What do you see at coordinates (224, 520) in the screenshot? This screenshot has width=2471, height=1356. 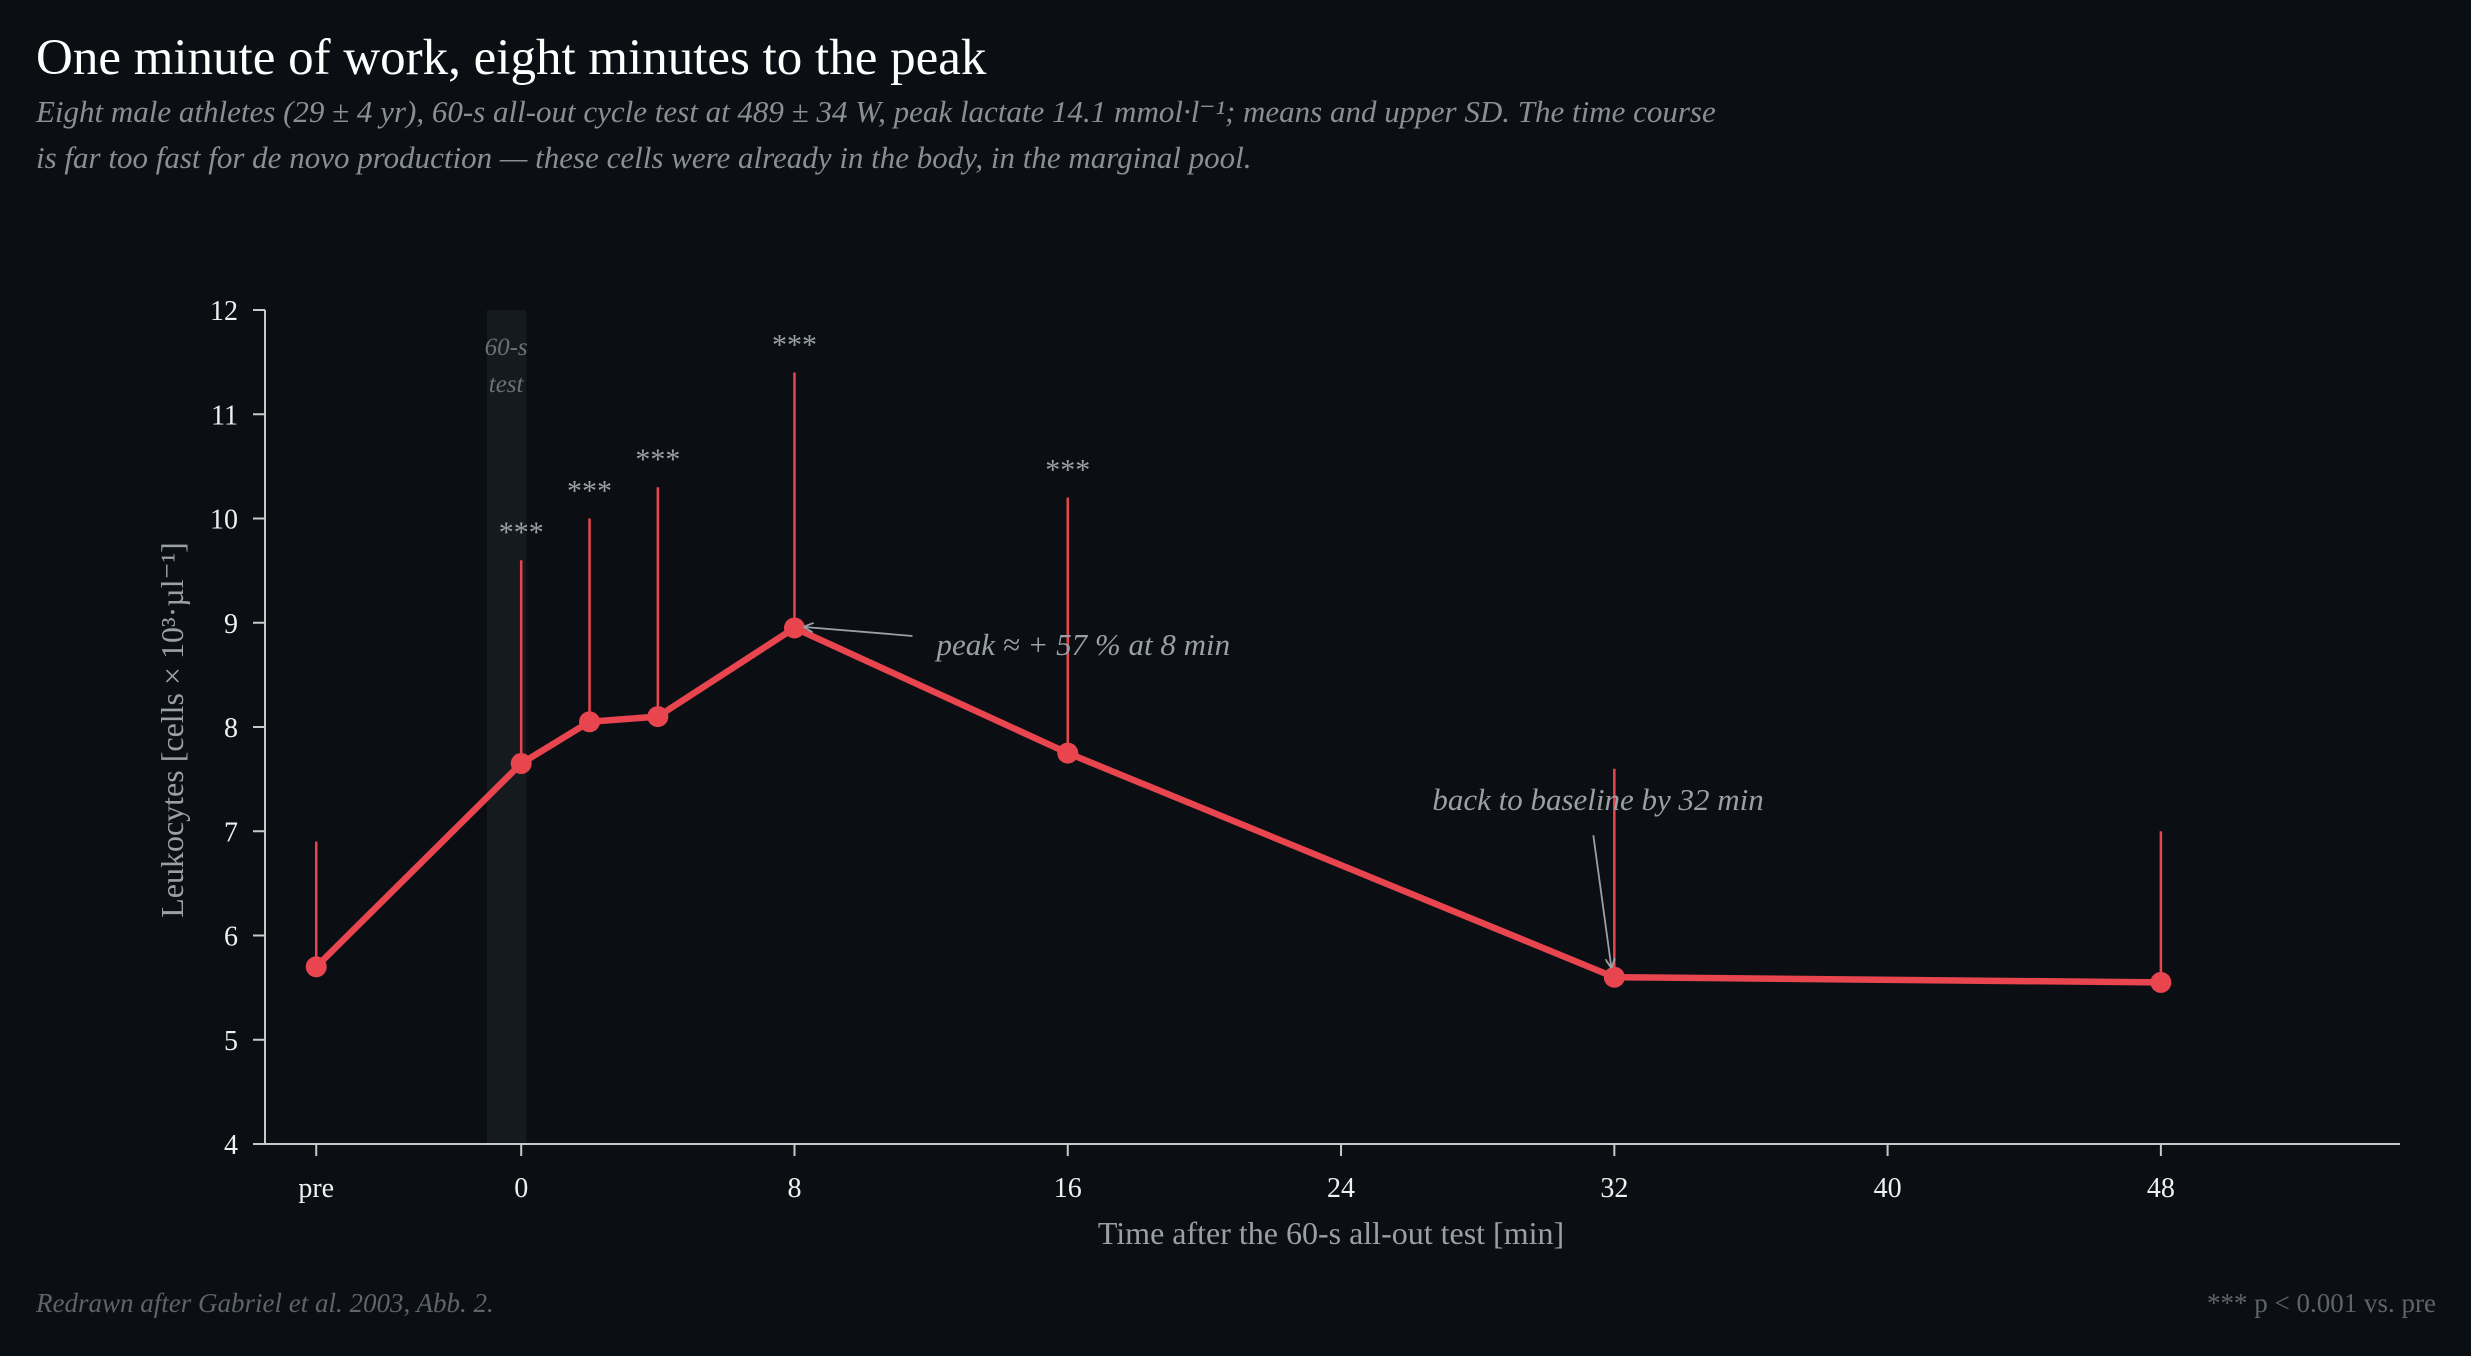 I see `y-tick-label: 10` at bounding box center [224, 520].